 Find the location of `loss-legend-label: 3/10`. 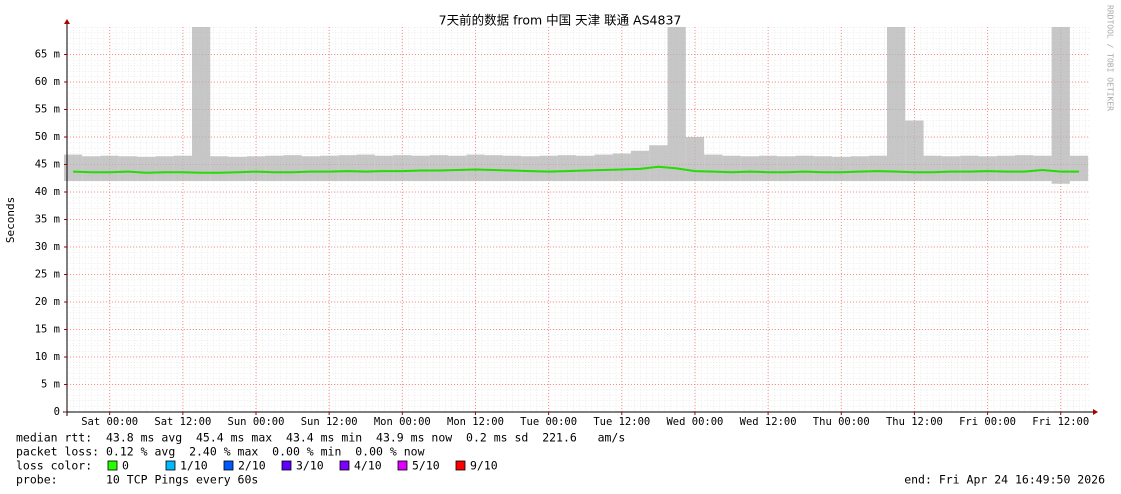

loss-legend-label: 3/10 is located at coordinates (310, 466).